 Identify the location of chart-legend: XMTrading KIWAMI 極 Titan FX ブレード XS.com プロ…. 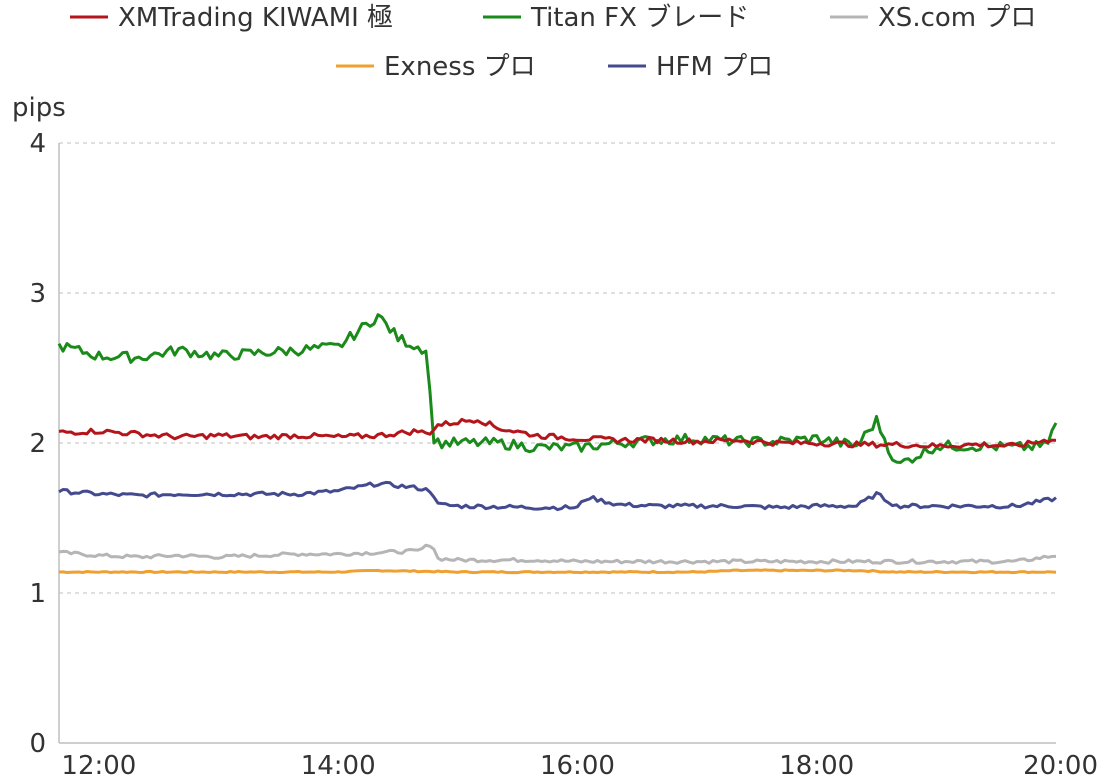
(553, 42).